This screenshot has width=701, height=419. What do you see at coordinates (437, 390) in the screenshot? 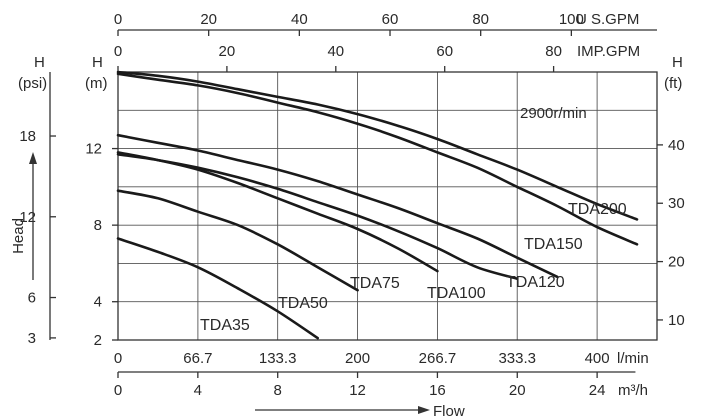
I see `m3h-tick-label: 16` at bounding box center [437, 390].